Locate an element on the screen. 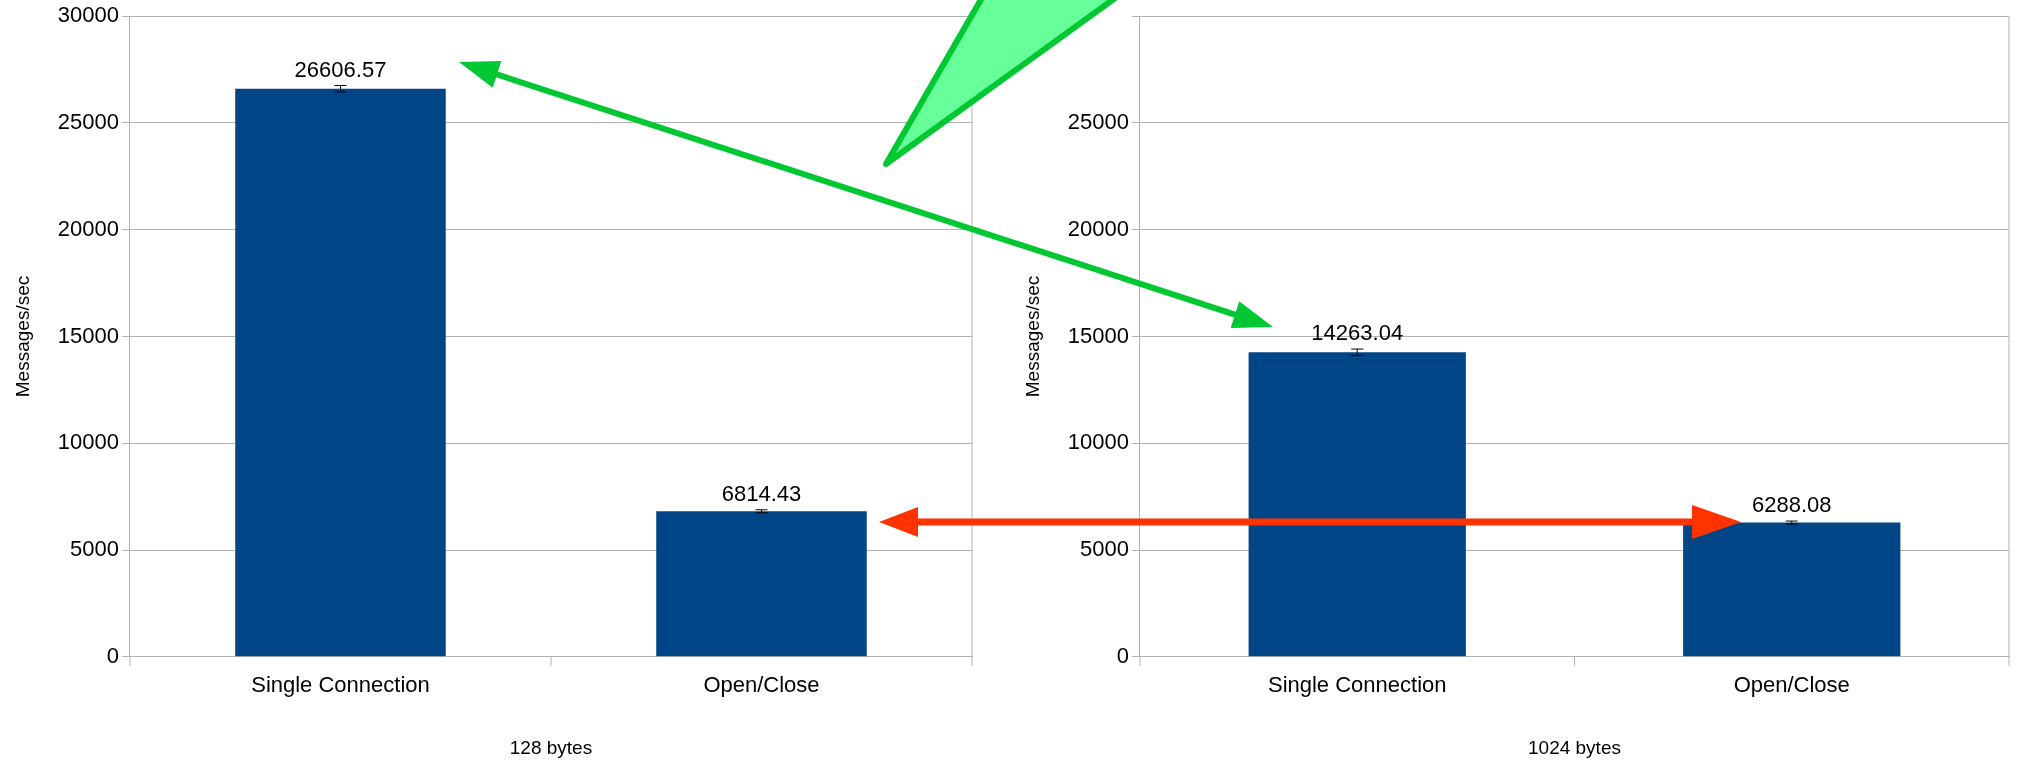 This screenshot has height=772, width=2027. data-label: 14263.04 is located at coordinates (1357, 333).